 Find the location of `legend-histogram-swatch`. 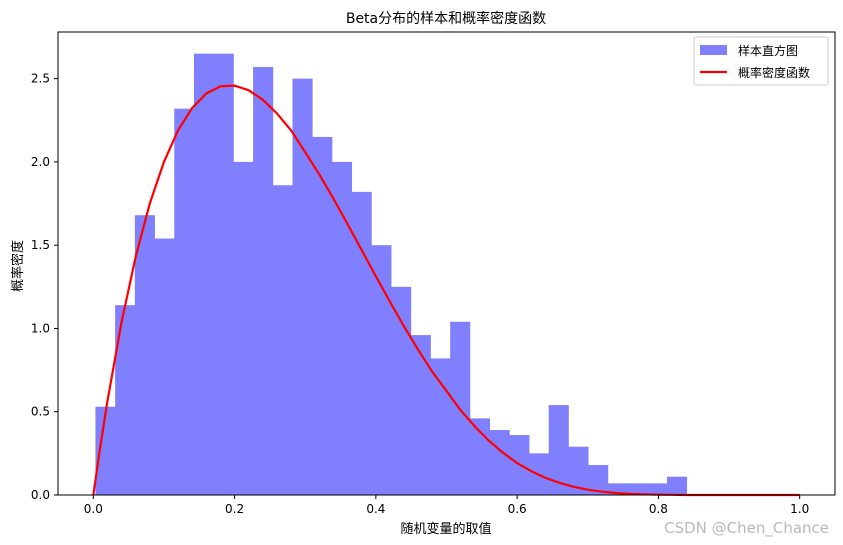

legend-histogram-swatch is located at coordinates (713, 50).